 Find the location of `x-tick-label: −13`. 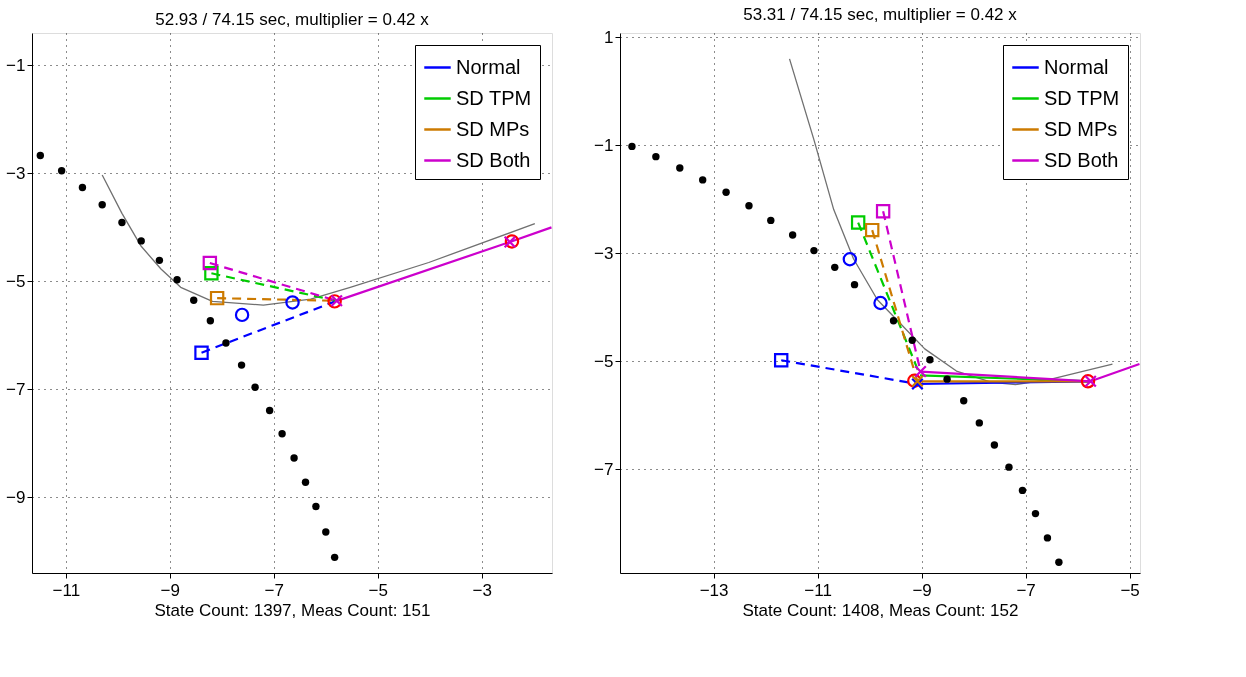

x-tick-label: −13 is located at coordinates (714, 590).